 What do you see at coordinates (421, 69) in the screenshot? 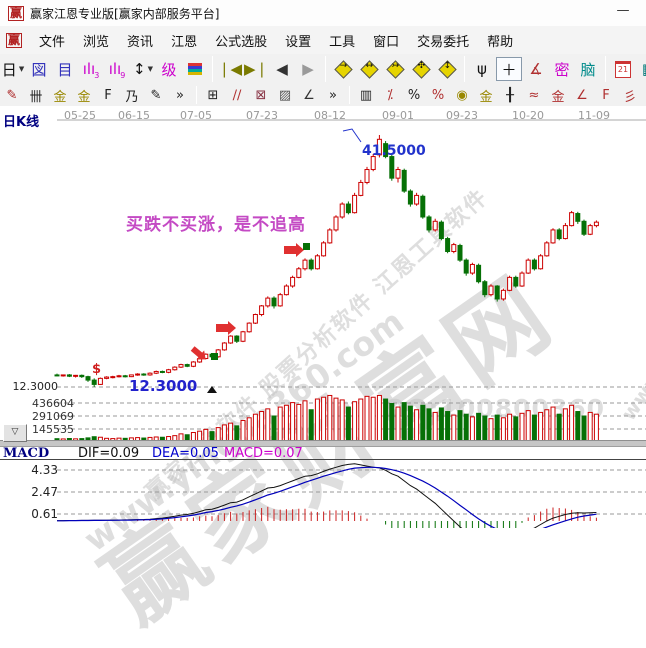
I see `gann-diamond-cross-icon: ✣` at bounding box center [421, 69].